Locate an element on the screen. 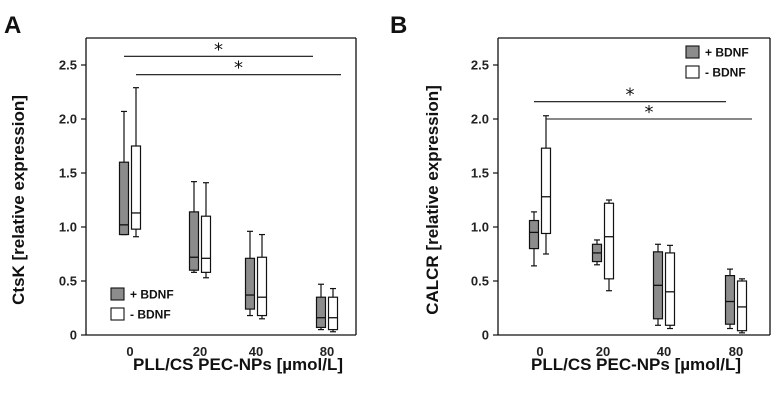 This screenshot has height=397, width=772. y-axis-label: CtsK [relative expression] is located at coordinates (18, 200).